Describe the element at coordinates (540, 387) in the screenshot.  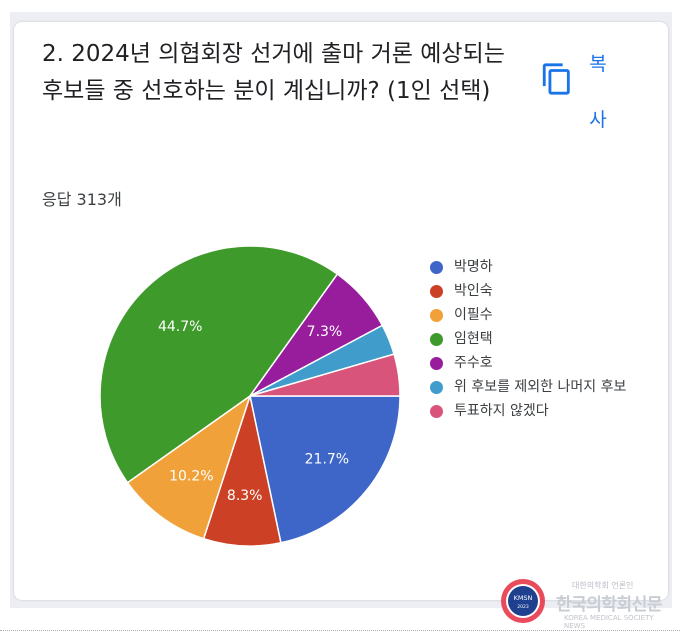
I see `legend-label-5: 위 후보를 제외한 나머지 후보` at that location.